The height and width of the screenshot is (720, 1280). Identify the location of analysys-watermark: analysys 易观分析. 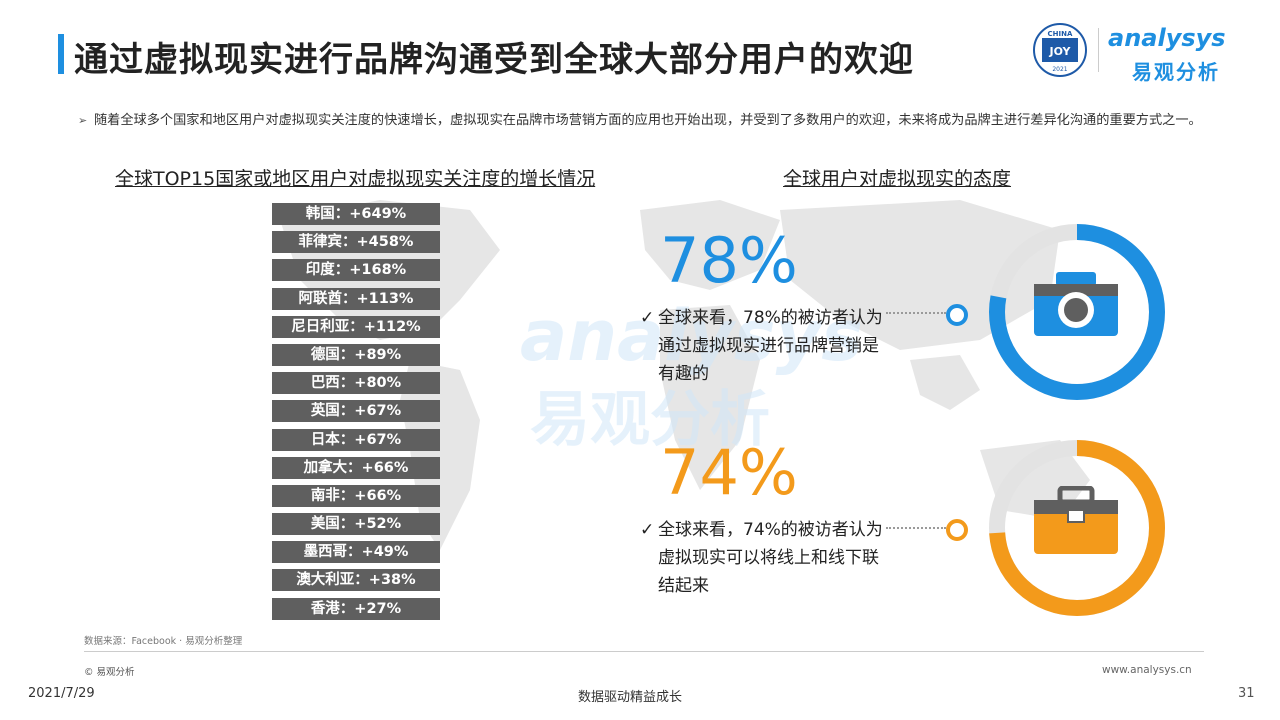
(690, 375).